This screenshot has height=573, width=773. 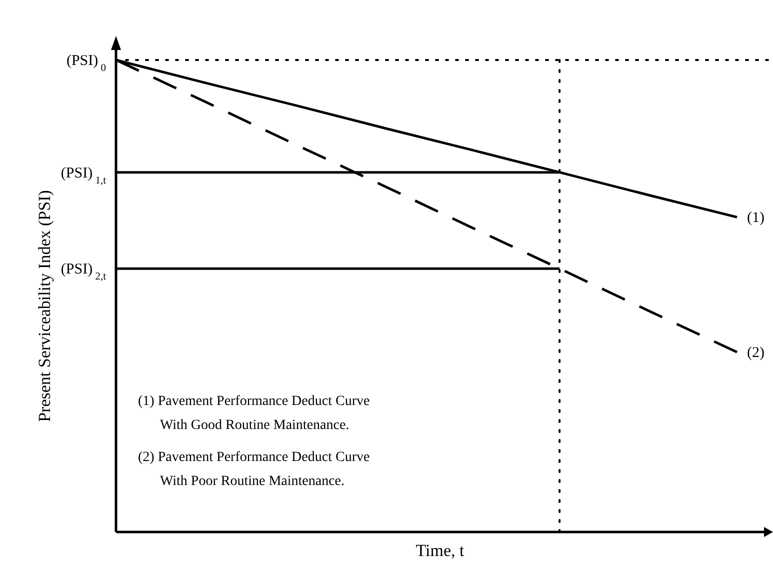 What do you see at coordinates (83, 272) in the screenshot?
I see `series-label: (PSI)$_{2,t}$` at bounding box center [83, 272].